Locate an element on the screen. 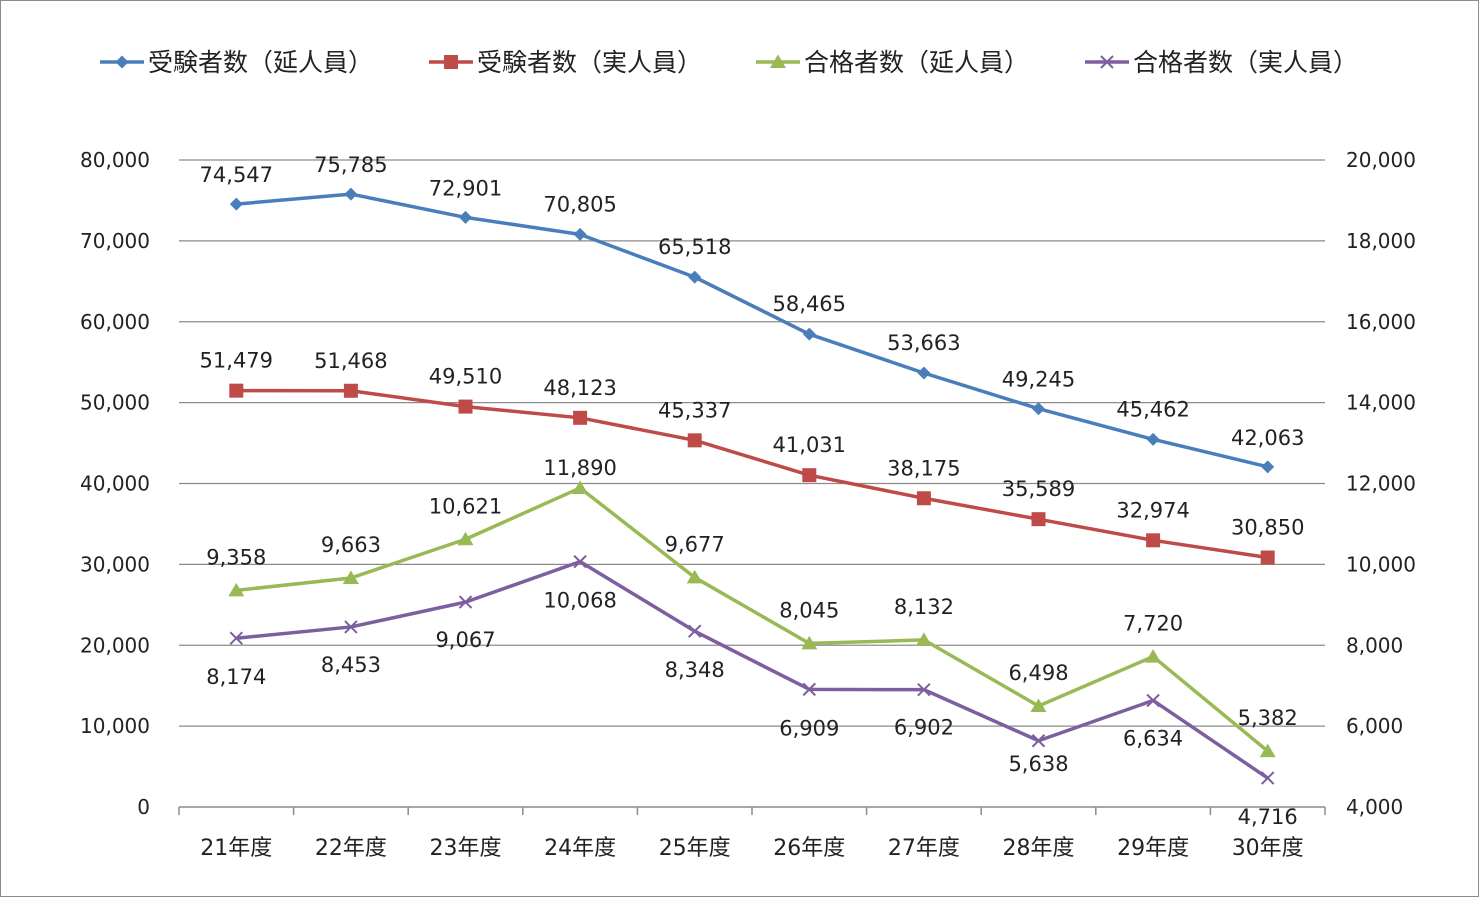  series-line is located at coordinates (752, 474).